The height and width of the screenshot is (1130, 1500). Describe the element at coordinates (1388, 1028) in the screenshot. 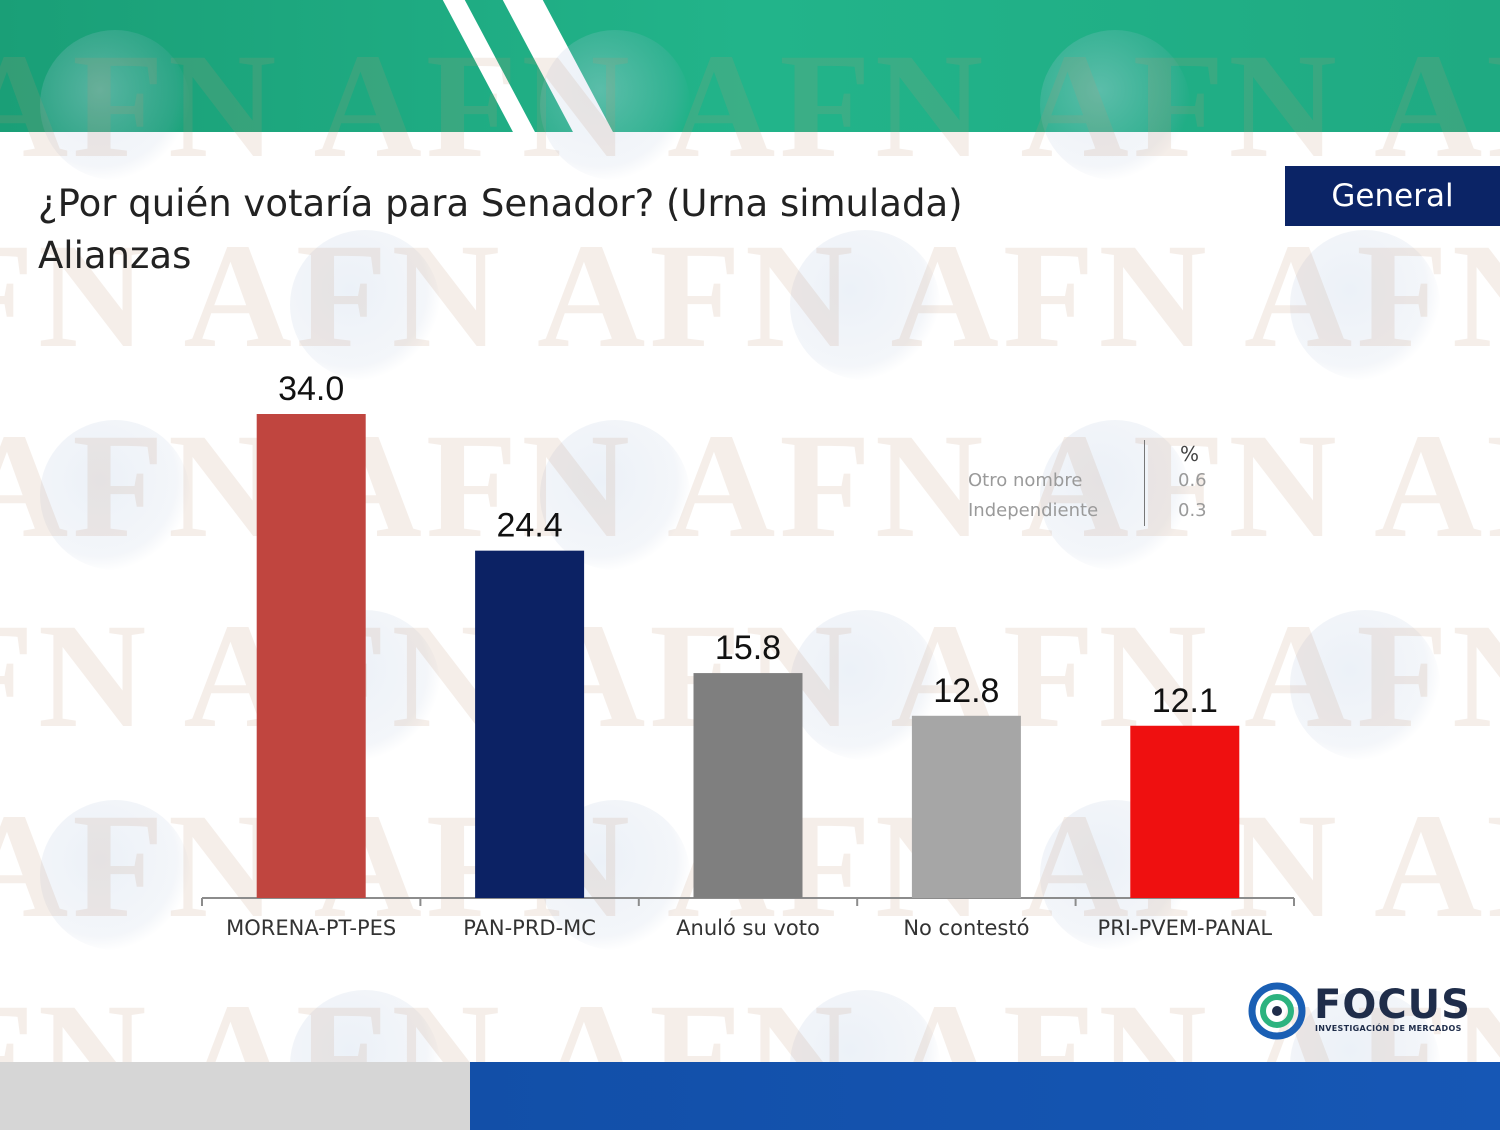

I see `logo-tagline: INVESTIGACIÓN DE MERCADOS` at that location.